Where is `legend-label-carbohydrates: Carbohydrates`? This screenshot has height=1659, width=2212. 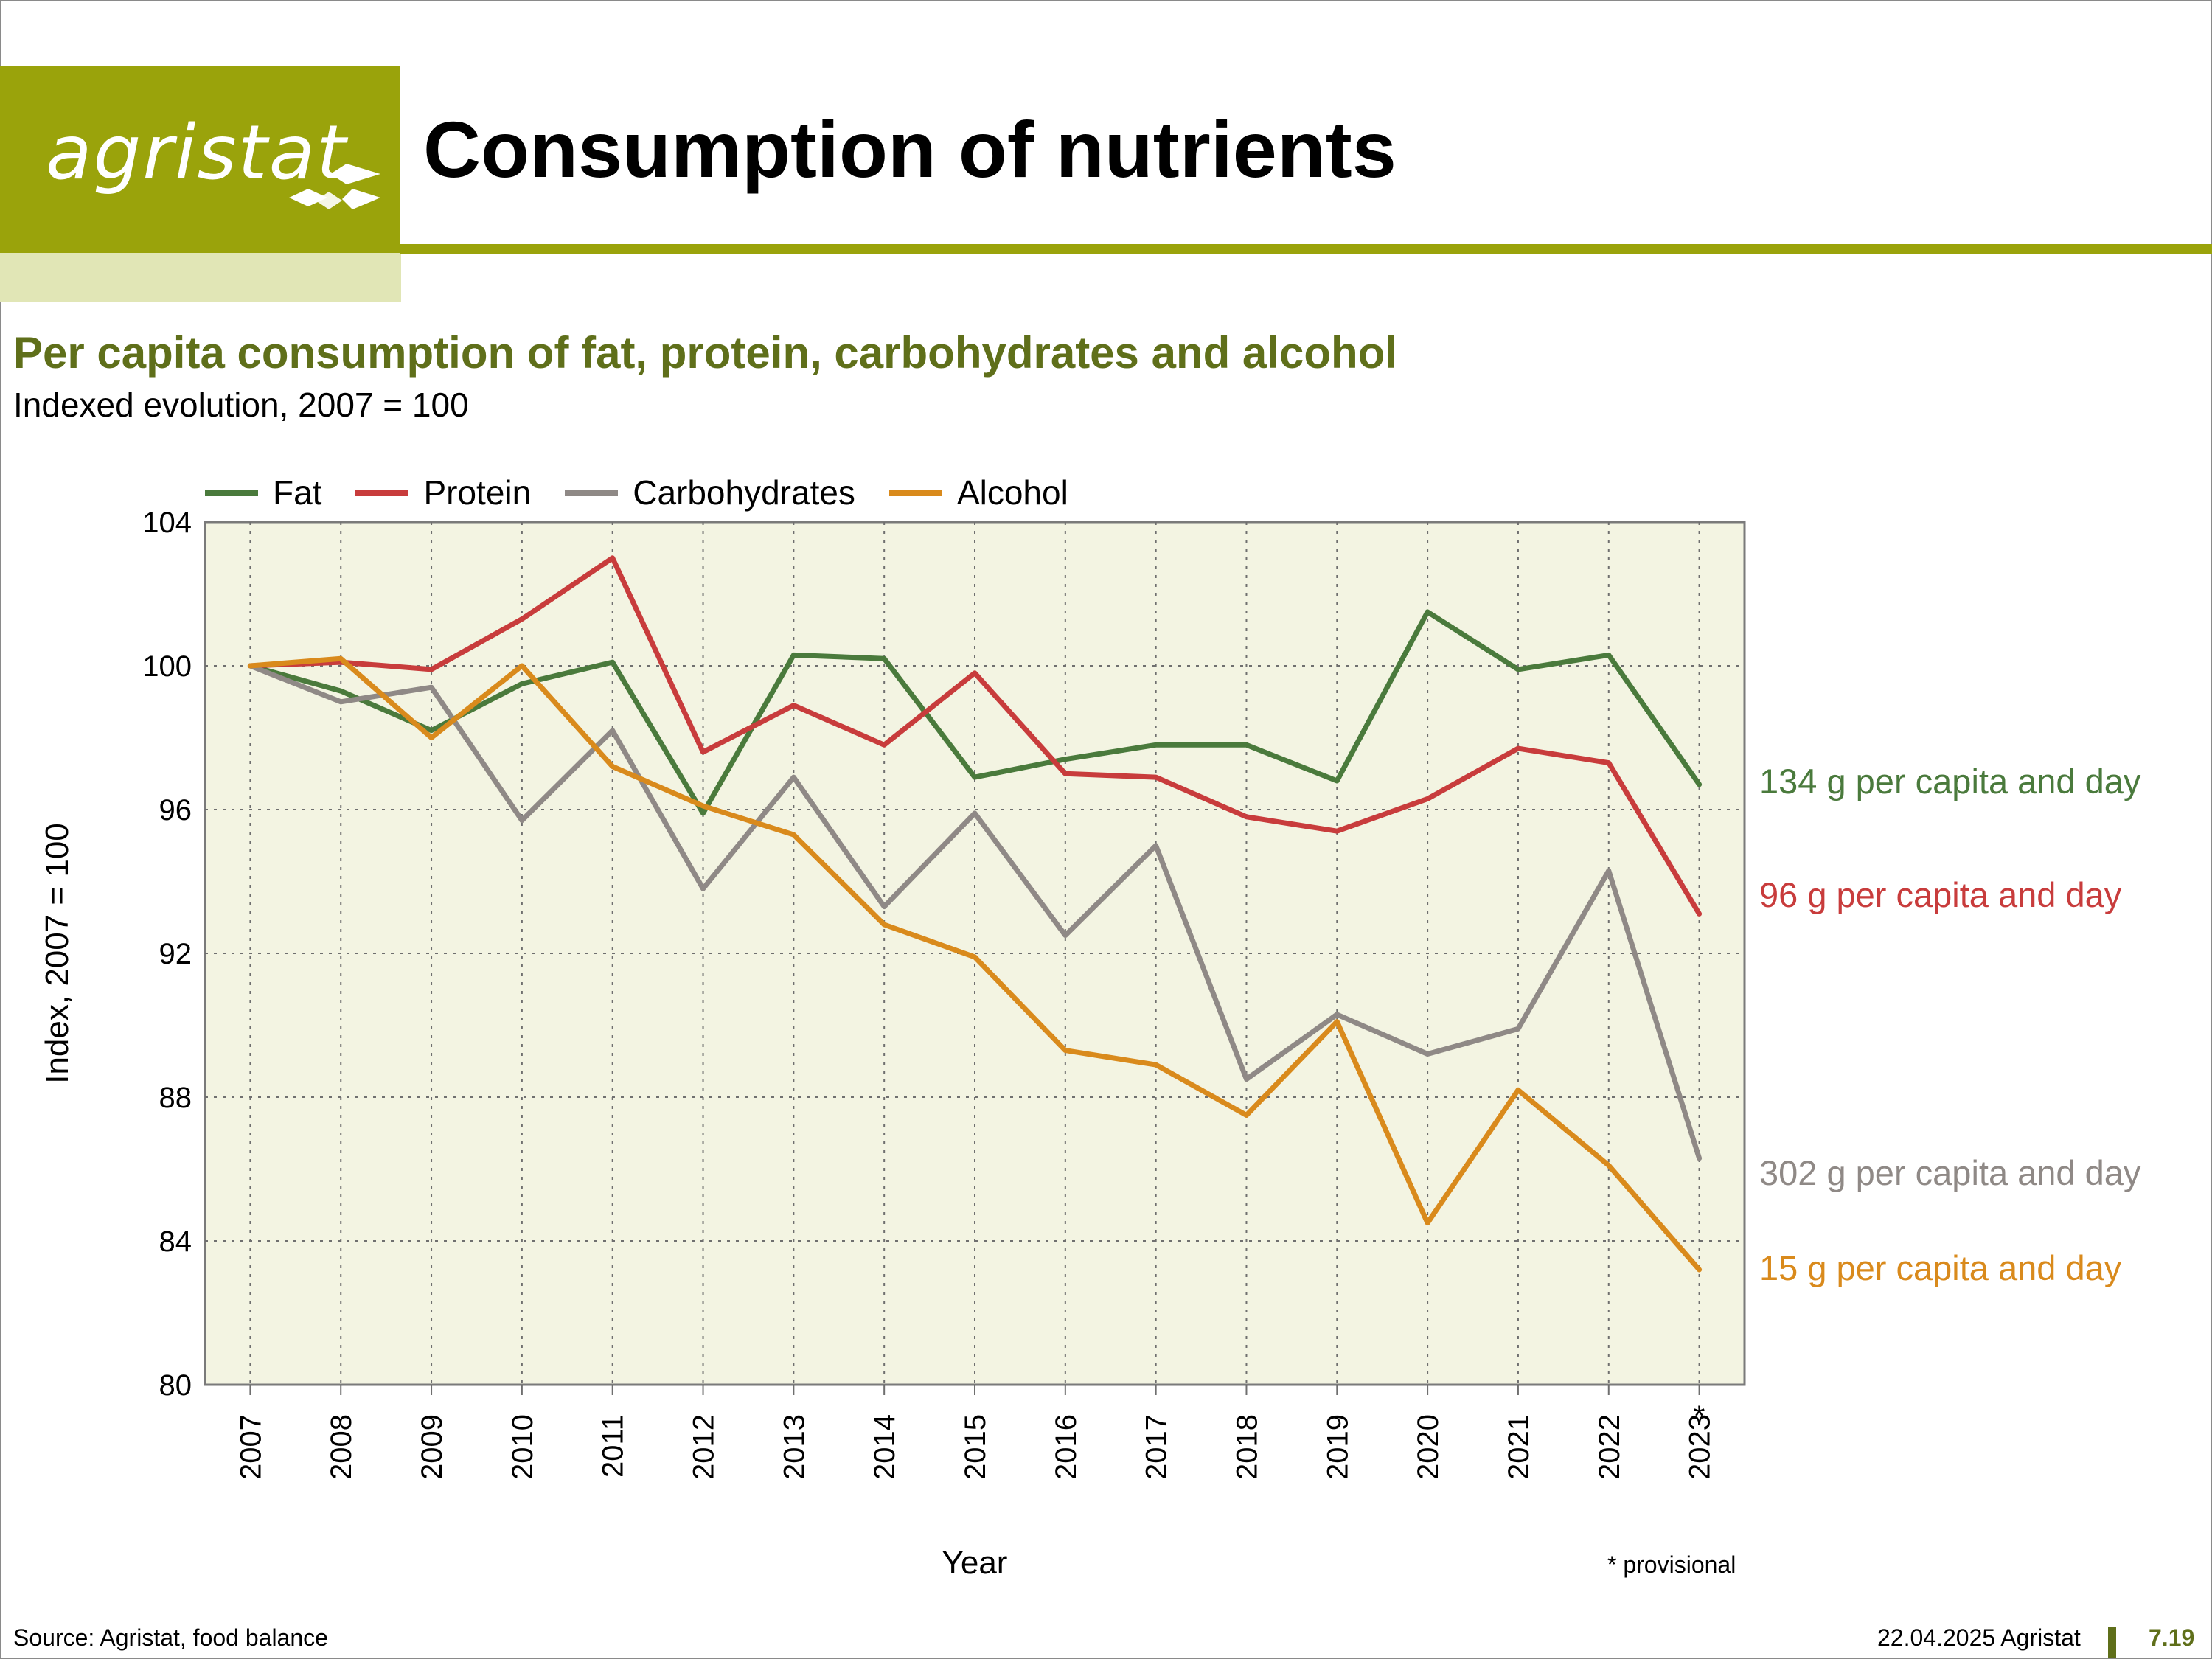 legend-label-carbohydrates: Carbohydrates is located at coordinates (744, 492).